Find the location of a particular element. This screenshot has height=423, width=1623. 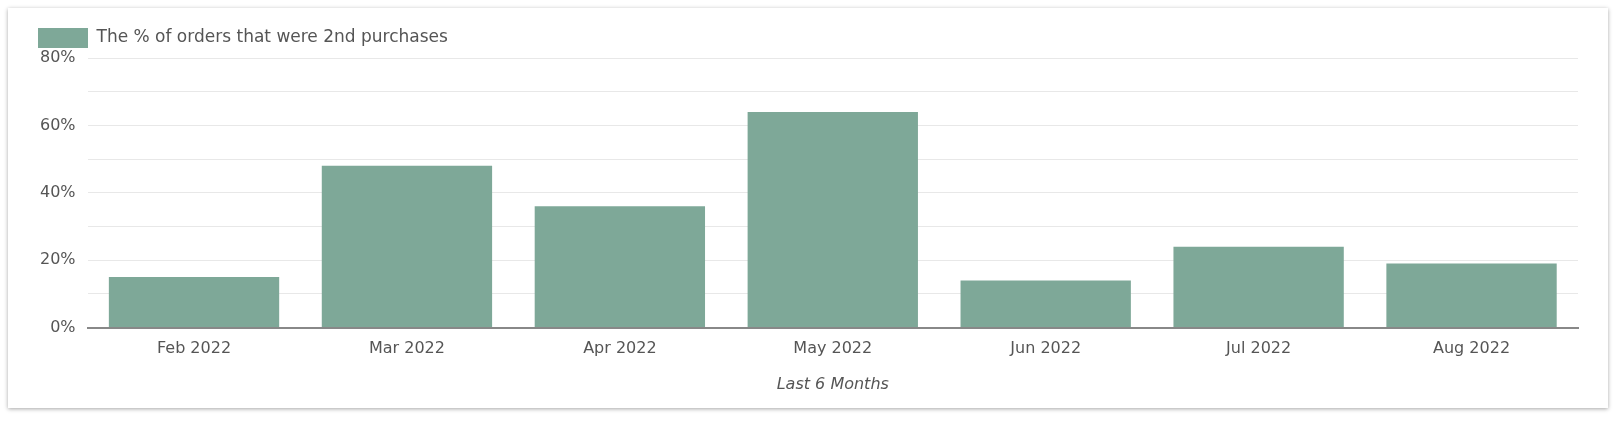

x-tick-label: Jul 2022 is located at coordinates (1258, 348).